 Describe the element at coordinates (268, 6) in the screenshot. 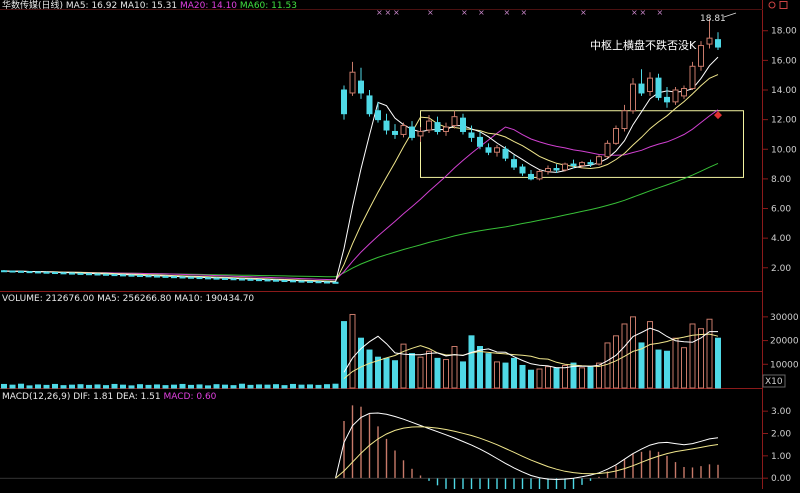

I see `legend-item: MA60: 11.53` at that location.